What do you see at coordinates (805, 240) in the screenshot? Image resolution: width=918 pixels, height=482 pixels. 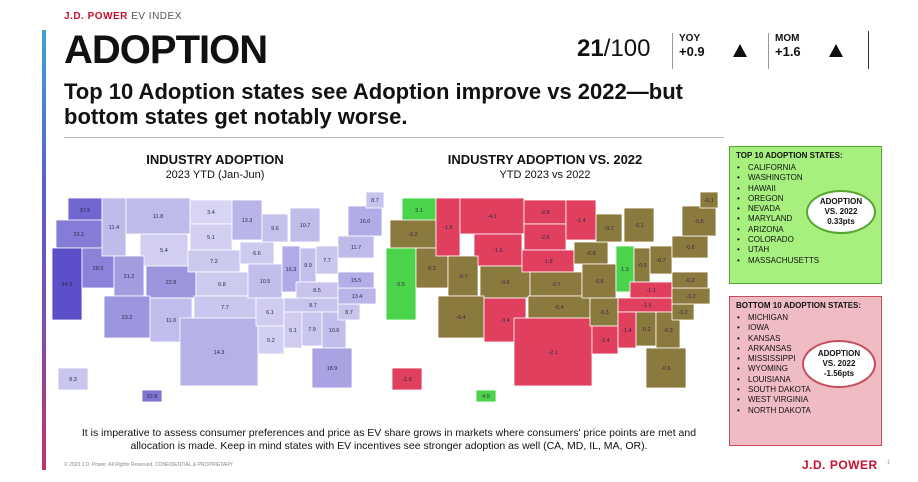 I see `list-item: COLORADO` at bounding box center [805, 240].